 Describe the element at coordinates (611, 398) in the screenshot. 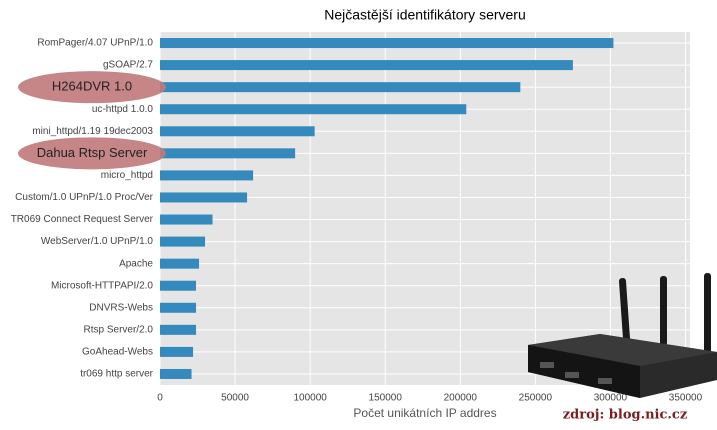

I see `x-tick-label: 300000` at that location.